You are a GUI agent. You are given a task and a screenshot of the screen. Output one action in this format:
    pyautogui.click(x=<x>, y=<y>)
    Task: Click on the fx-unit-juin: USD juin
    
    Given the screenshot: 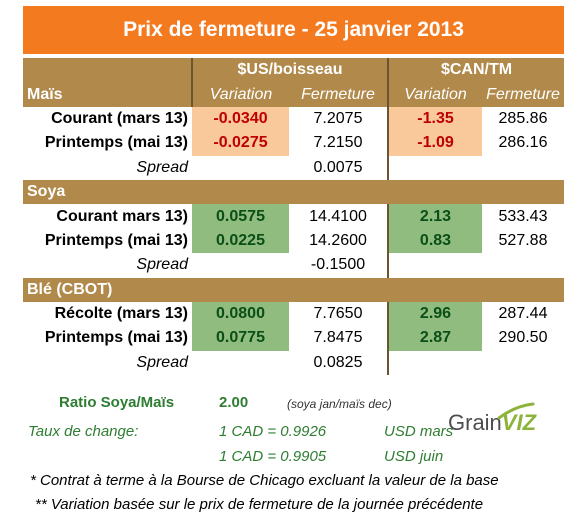 What is the action you would take?
    pyautogui.click(x=414, y=456)
    